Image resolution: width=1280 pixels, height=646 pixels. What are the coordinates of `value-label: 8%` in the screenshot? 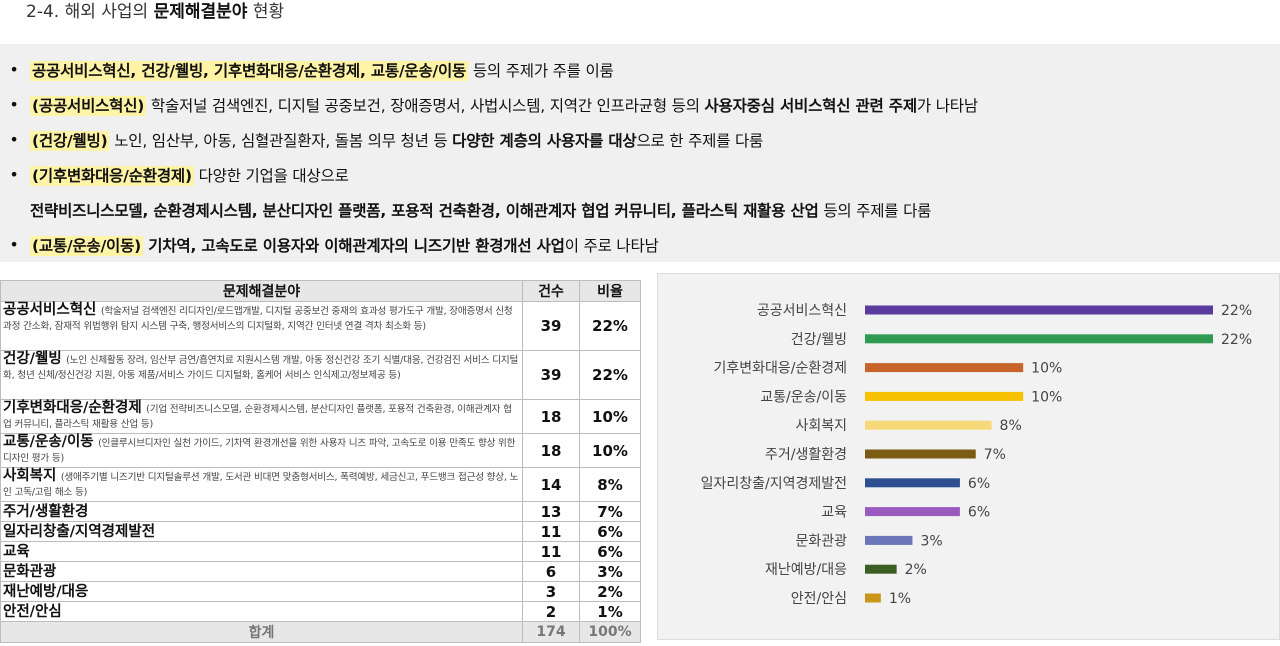 It's located at (1011, 426).